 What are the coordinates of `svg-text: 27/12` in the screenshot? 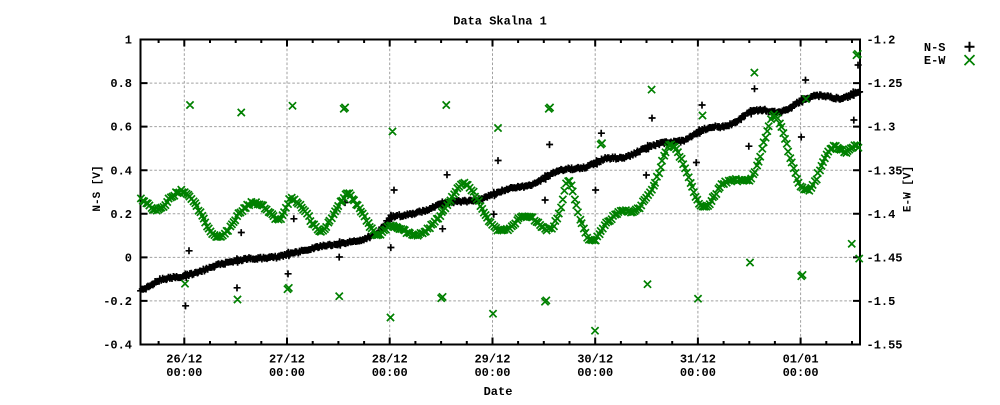 It's located at (287, 360).